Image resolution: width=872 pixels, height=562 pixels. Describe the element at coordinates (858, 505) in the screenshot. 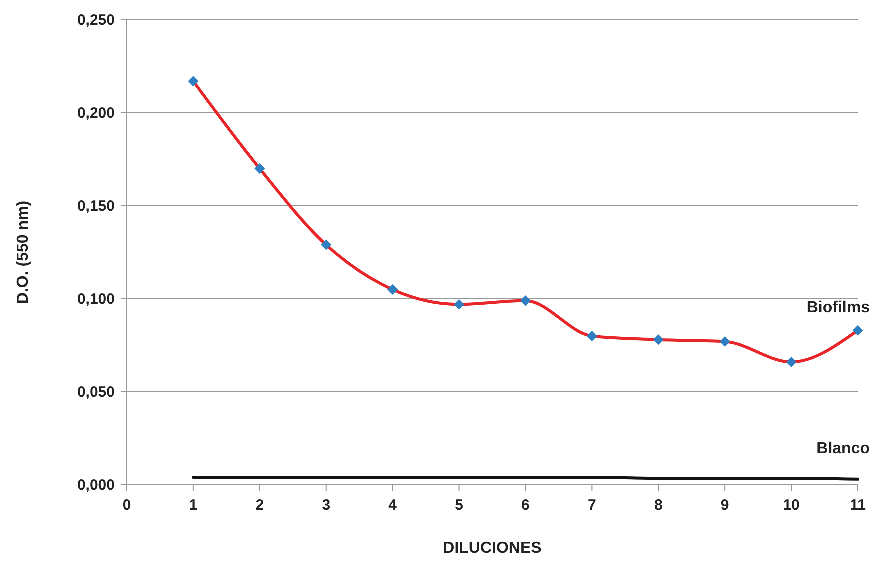

I see `x-tick-label: 11` at that location.